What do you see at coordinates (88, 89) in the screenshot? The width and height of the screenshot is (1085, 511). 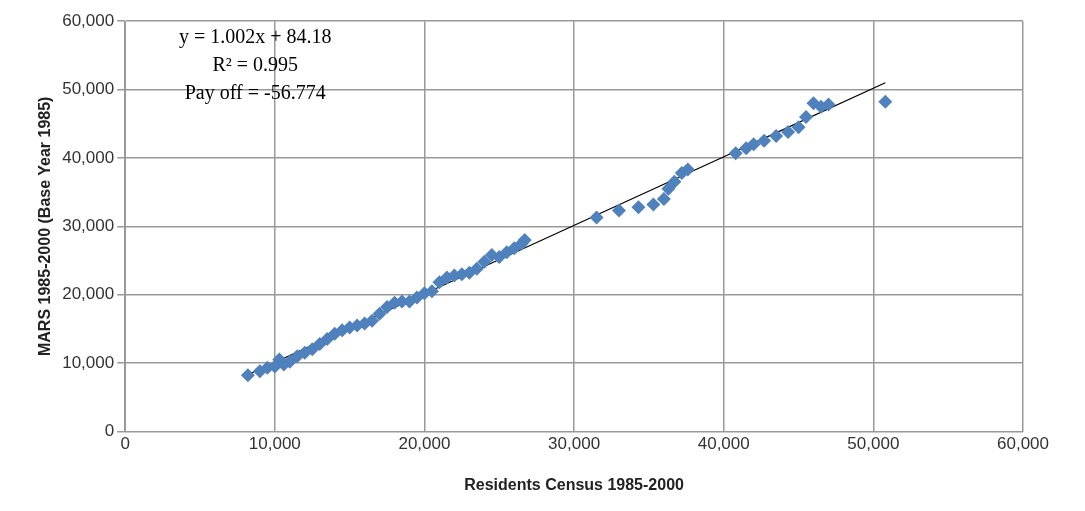 I see `y-tick-label: 50,000` at bounding box center [88, 89].